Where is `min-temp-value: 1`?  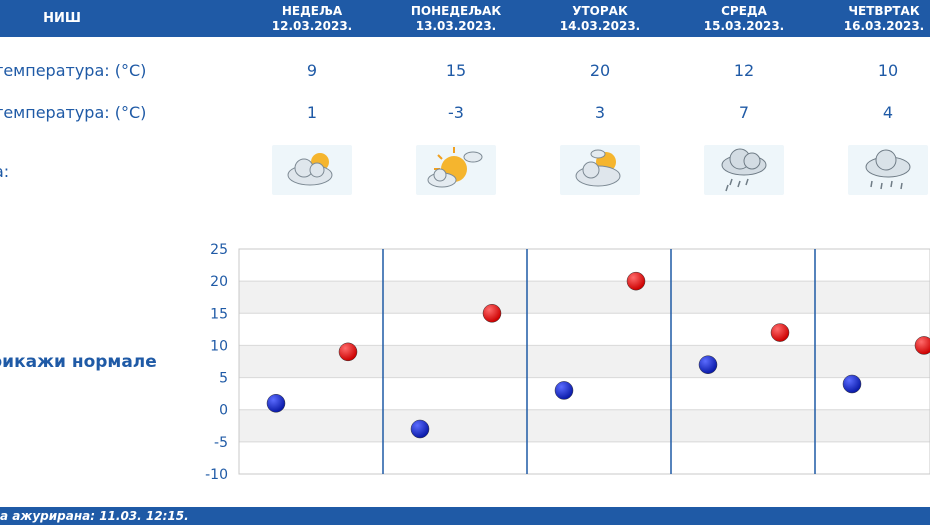
min-temp-value: 1 is located at coordinates (312, 112).